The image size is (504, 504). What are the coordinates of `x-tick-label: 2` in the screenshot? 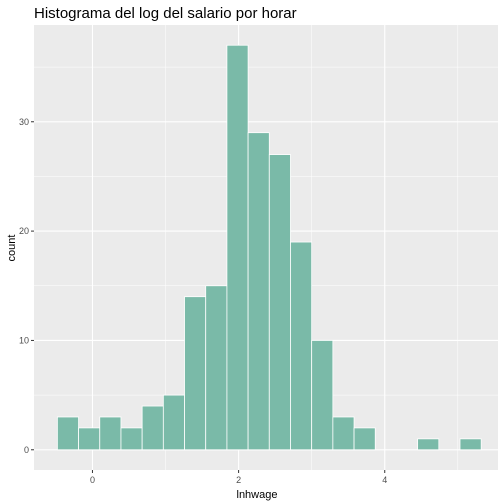 It's located at (238, 480).